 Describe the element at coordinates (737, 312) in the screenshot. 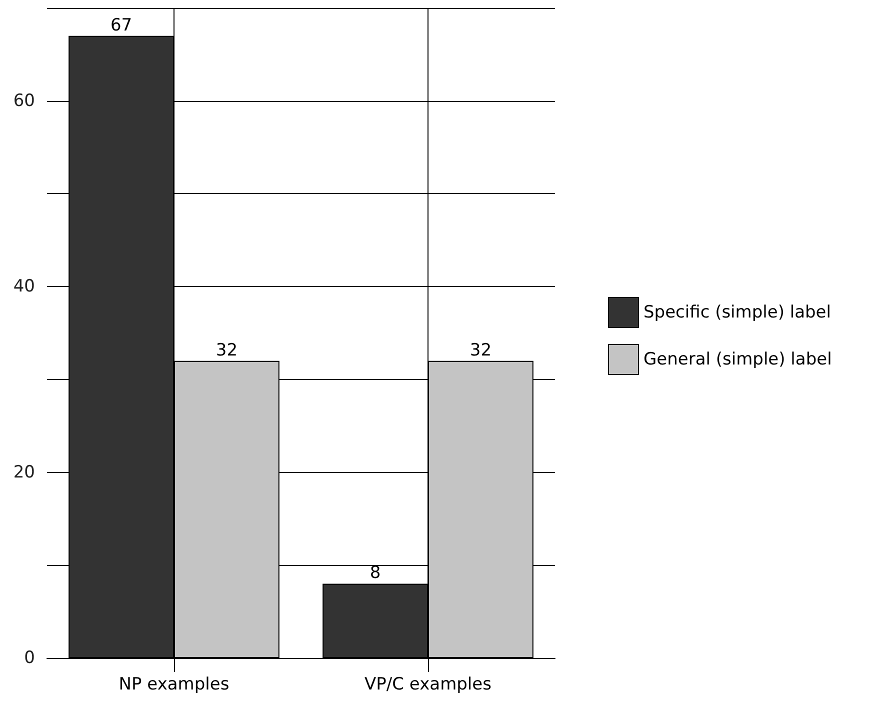

I see `legend-label: Specific (simple) label` at that location.